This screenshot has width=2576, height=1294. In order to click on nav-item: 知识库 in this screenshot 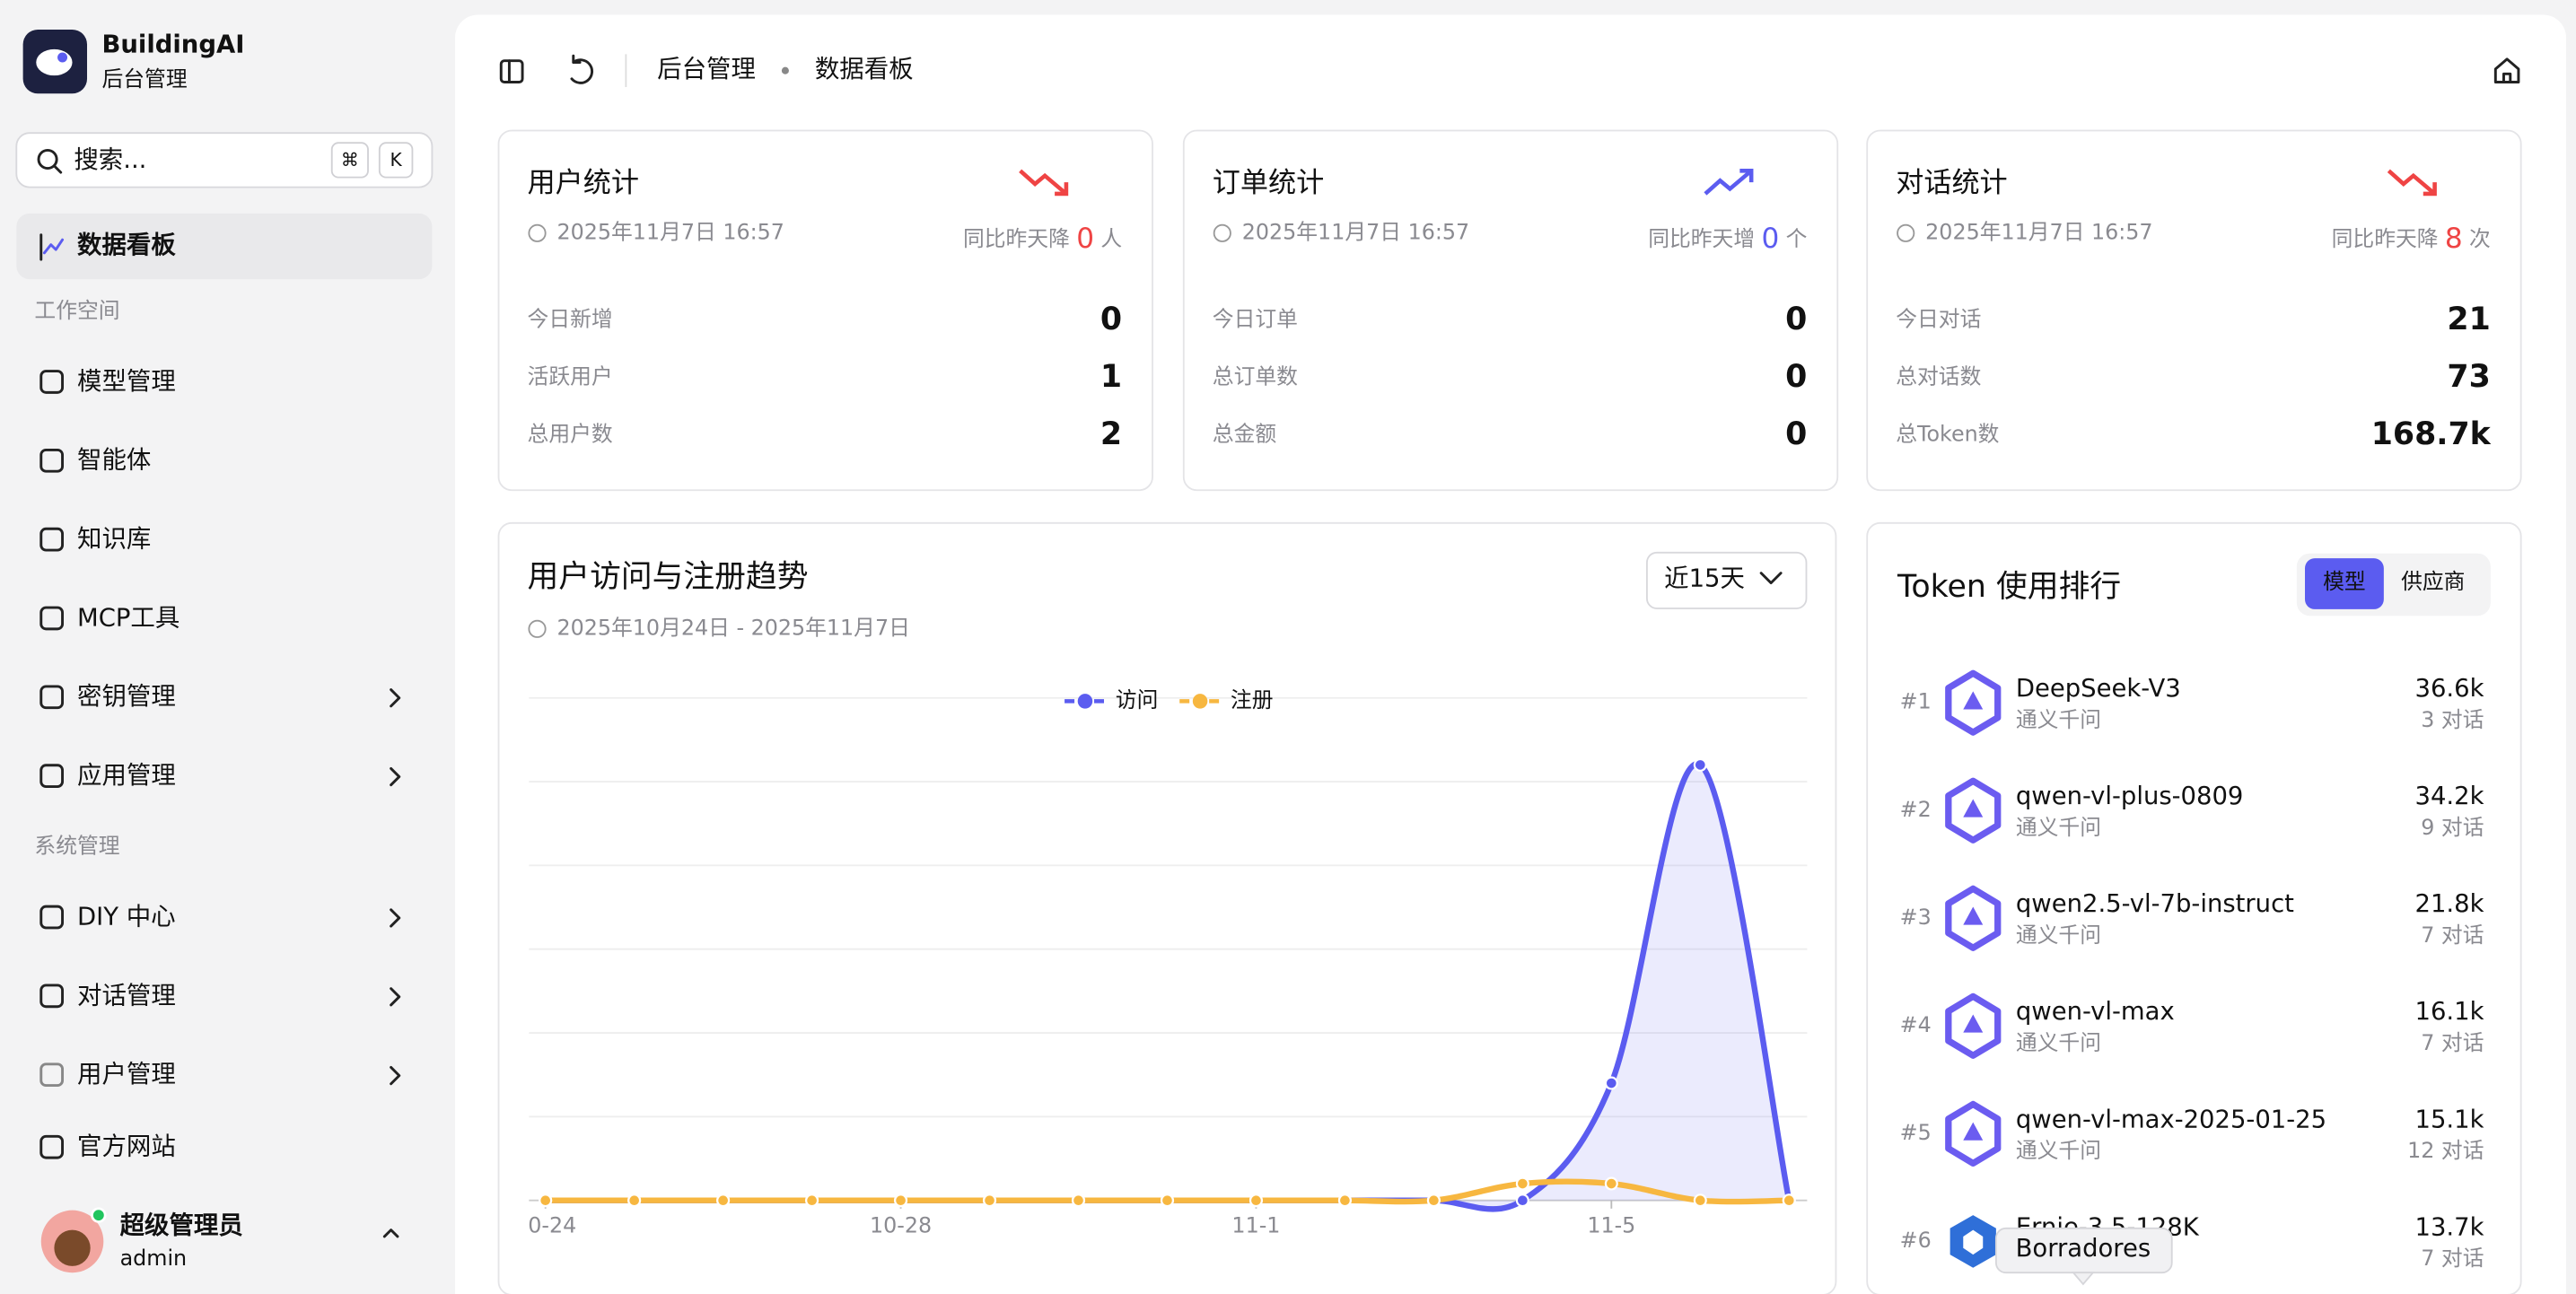, I will do `click(114, 540)`.